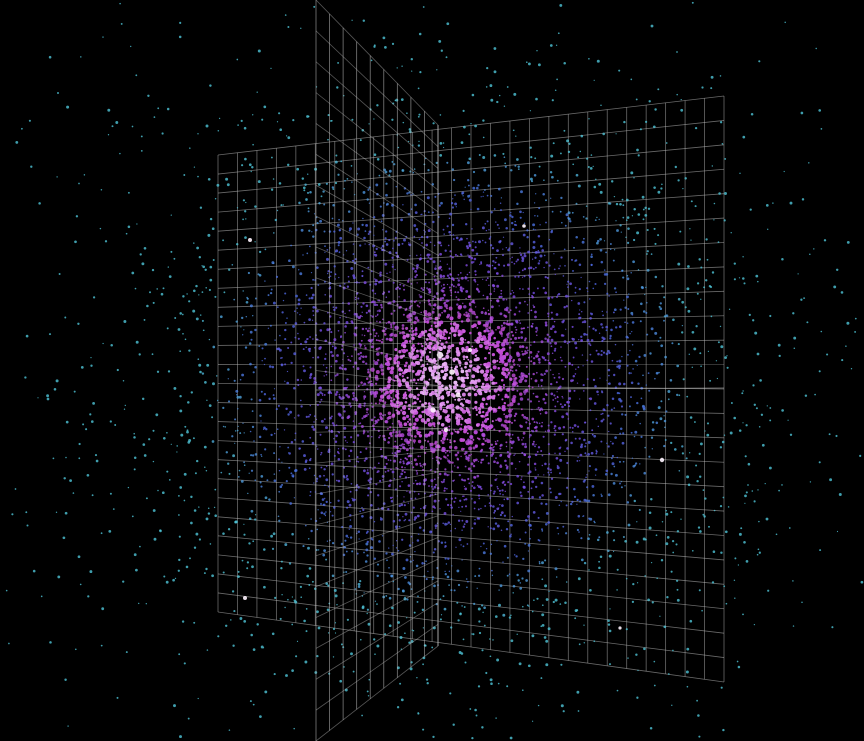 This screenshot has width=864, height=741. What do you see at coordinates (471, 495) in the screenshot?
I see `grid-line-horizontal` at bounding box center [471, 495].